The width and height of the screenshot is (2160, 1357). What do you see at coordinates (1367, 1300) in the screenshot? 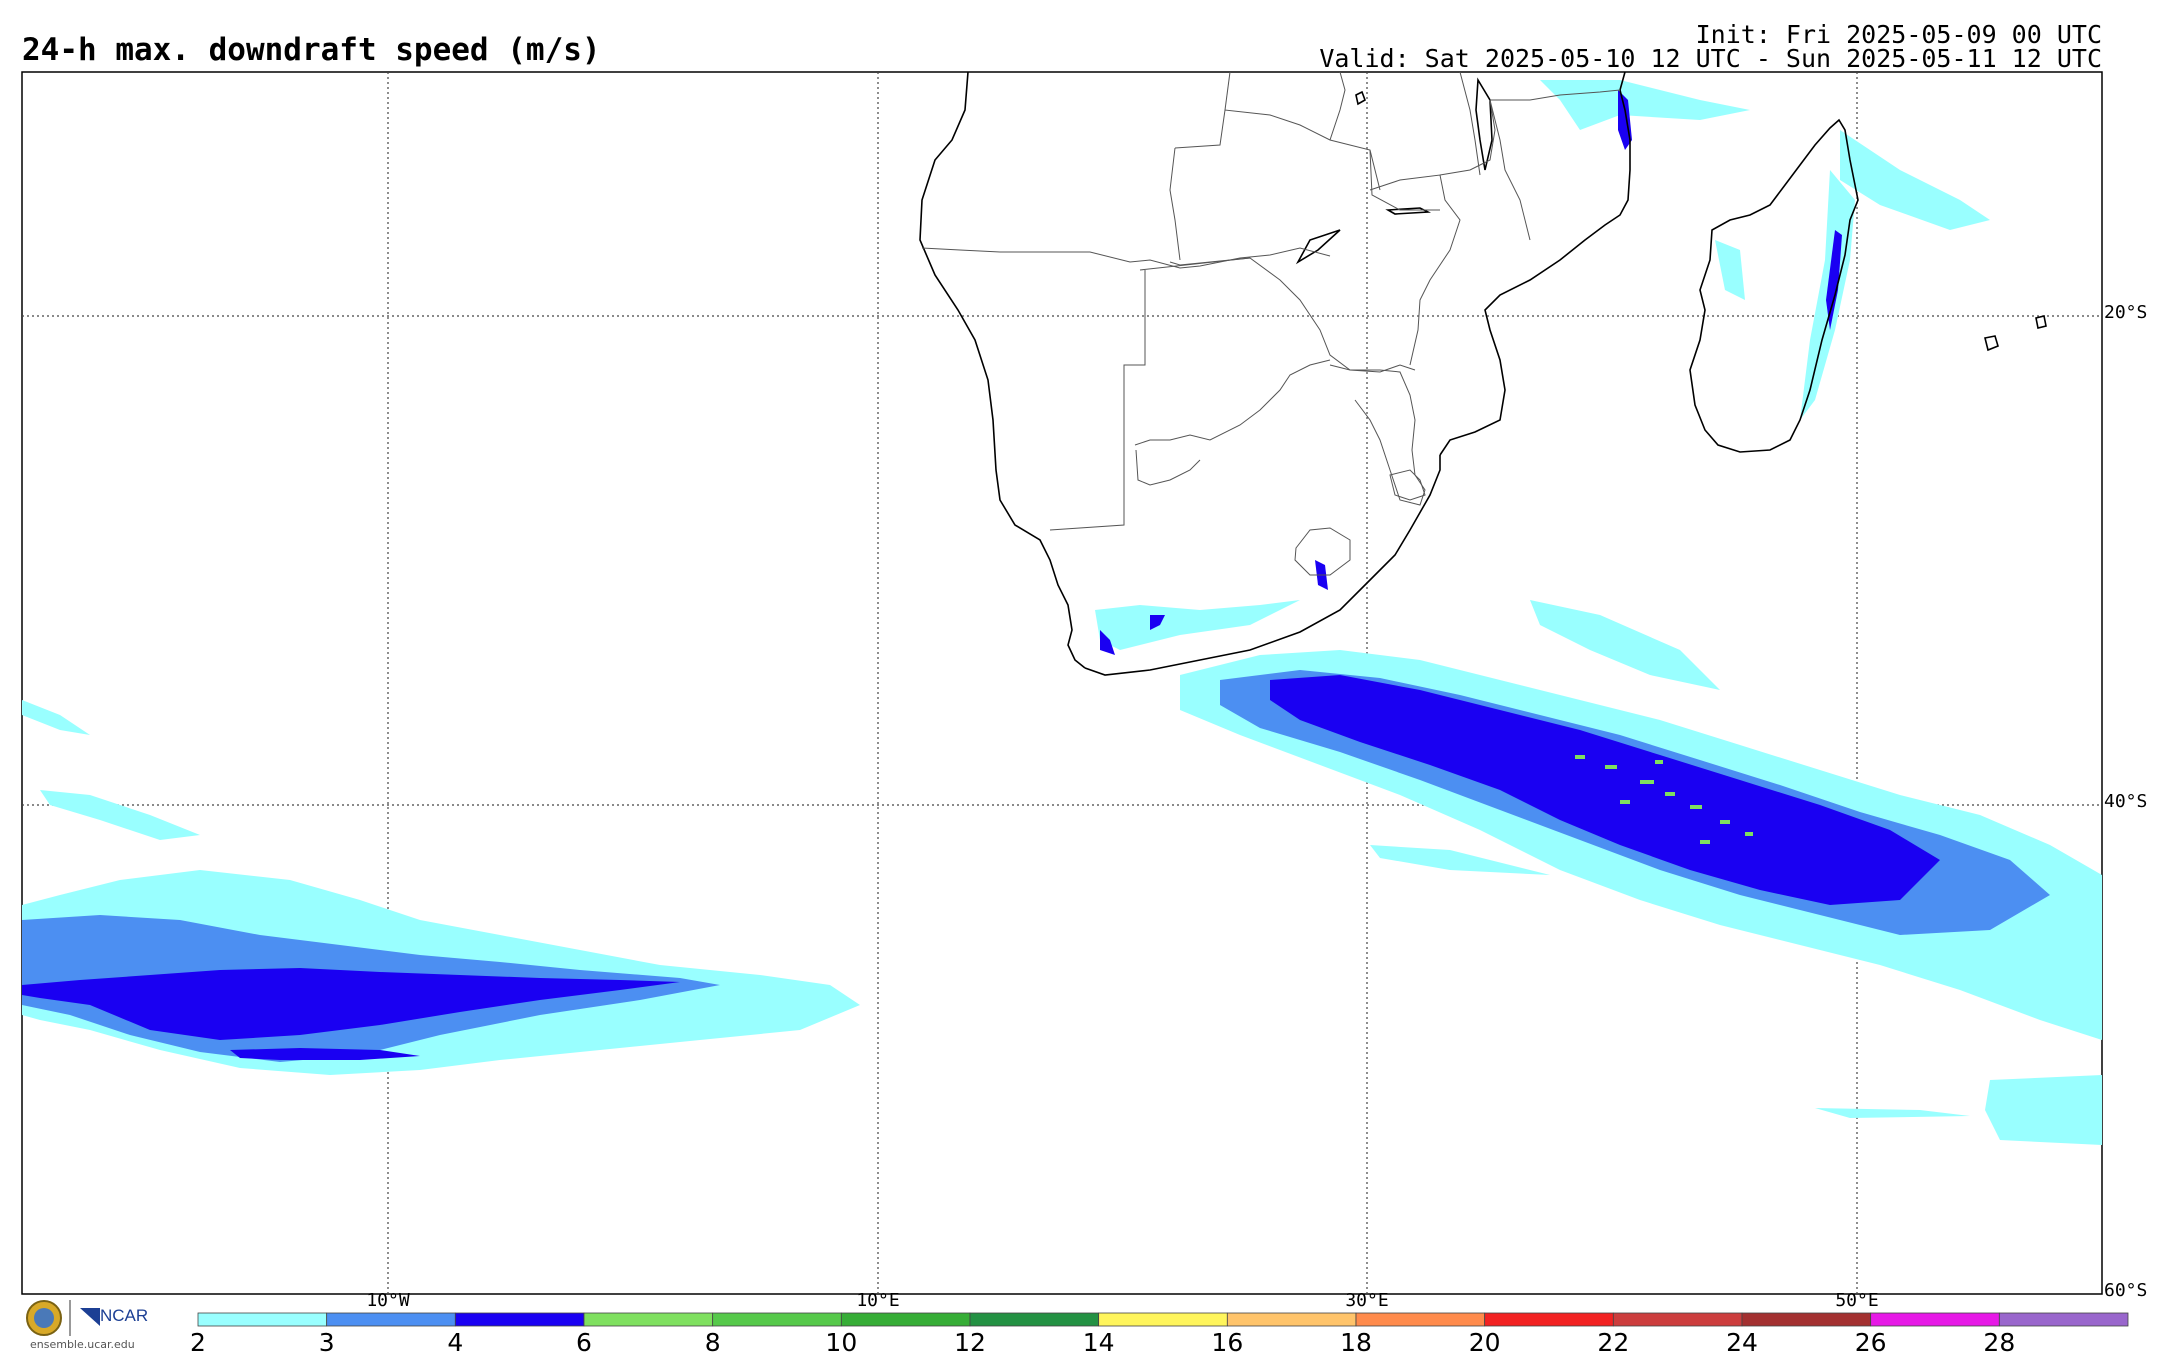
I see `lon-label-30e: 30°E` at bounding box center [1367, 1300].